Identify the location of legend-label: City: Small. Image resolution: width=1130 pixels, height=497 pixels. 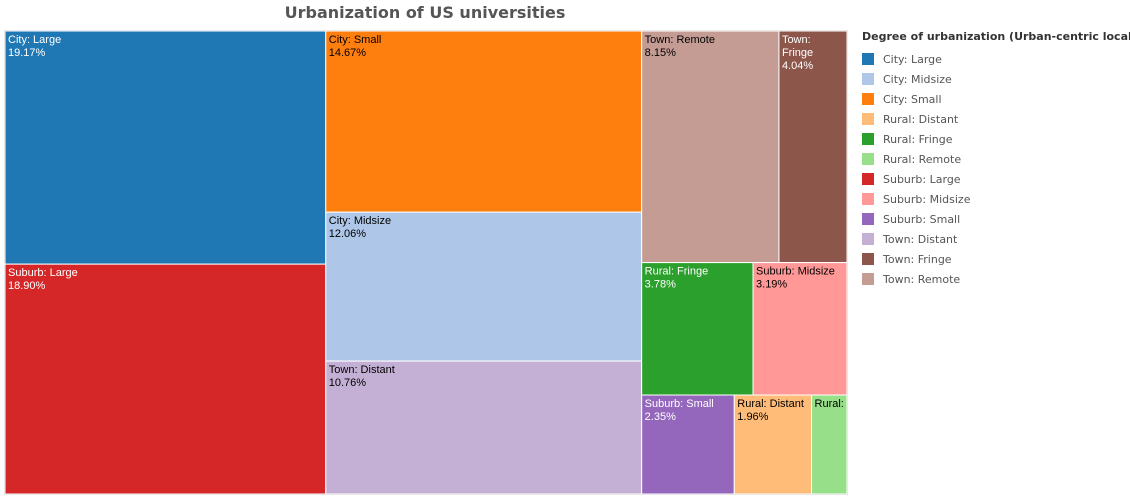
(912, 99).